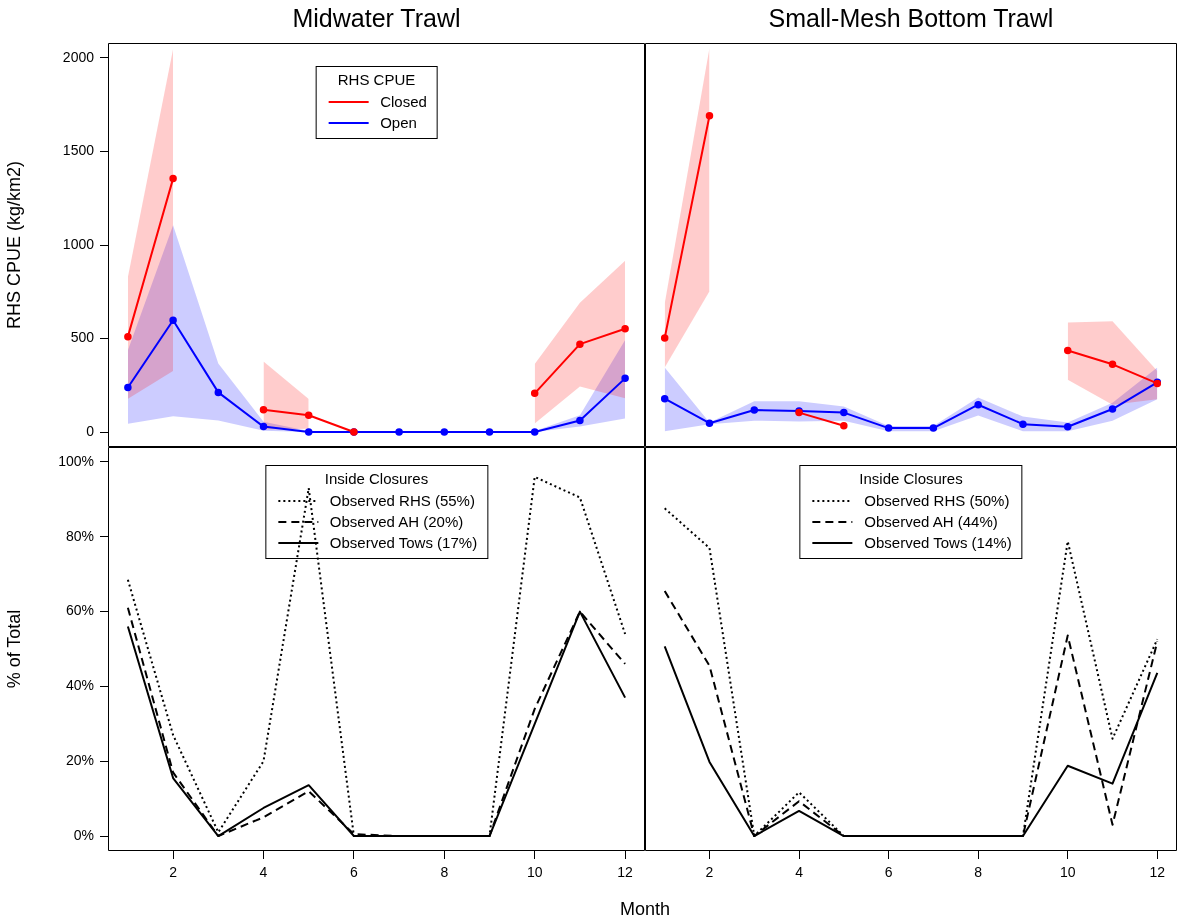 This screenshot has height=923, width=1190. Describe the element at coordinates (402, 500) in the screenshot. I see `legend-label: Observed RHS (55%)` at that location.